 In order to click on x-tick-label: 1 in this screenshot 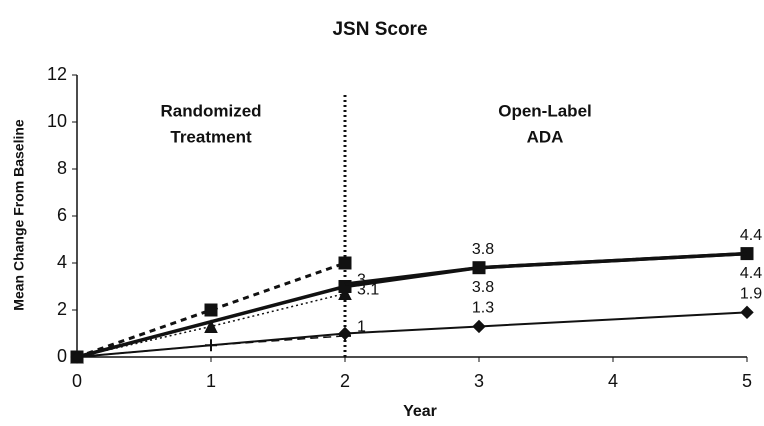, I will do `click(211, 381)`.